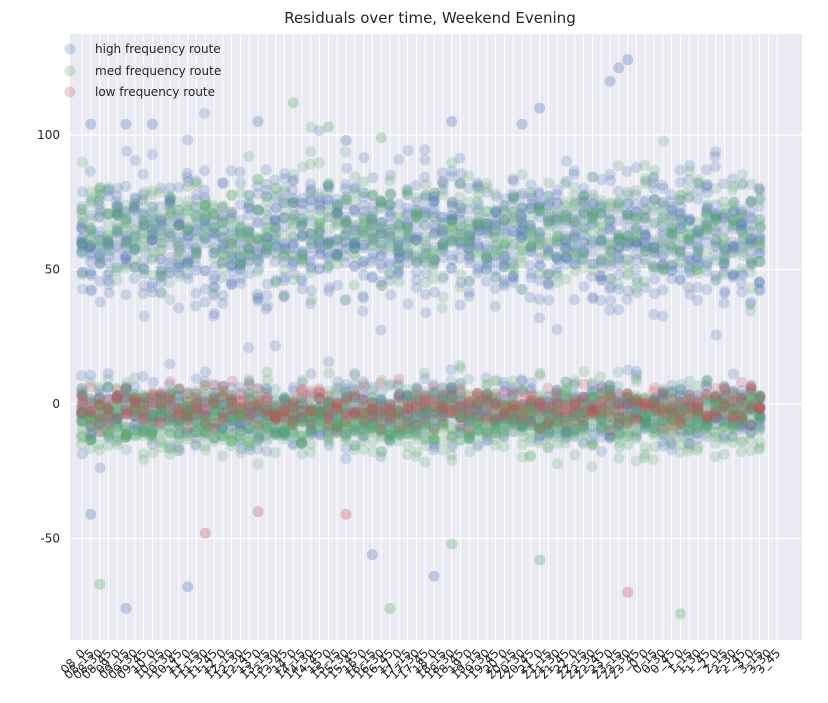 This screenshot has width=828, height=703. I want to click on chart-title: Residuals over time, Weekend Evening, so click(429, 18).